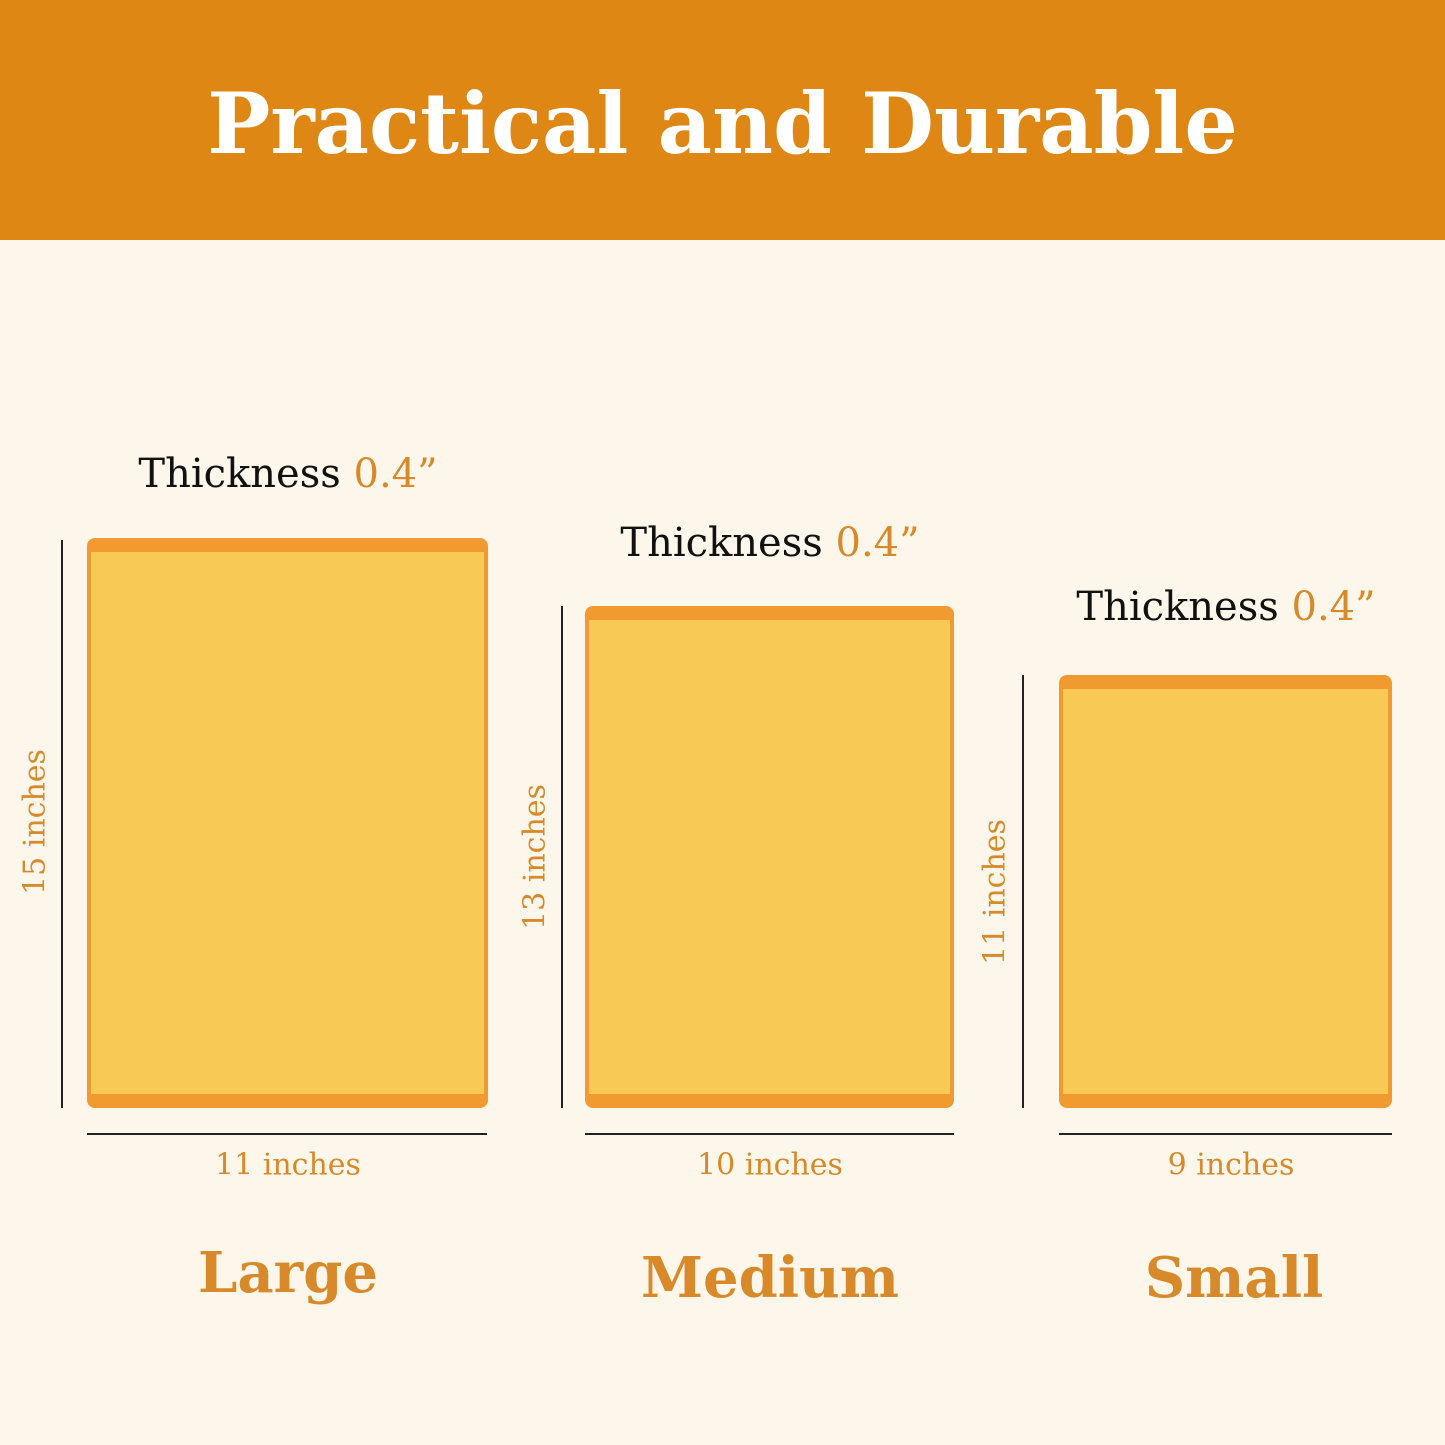 Image resolution: width=1445 pixels, height=1445 pixels. What do you see at coordinates (1225, 891) in the screenshot?
I see `board-small` at bounding box center [1225, 891].